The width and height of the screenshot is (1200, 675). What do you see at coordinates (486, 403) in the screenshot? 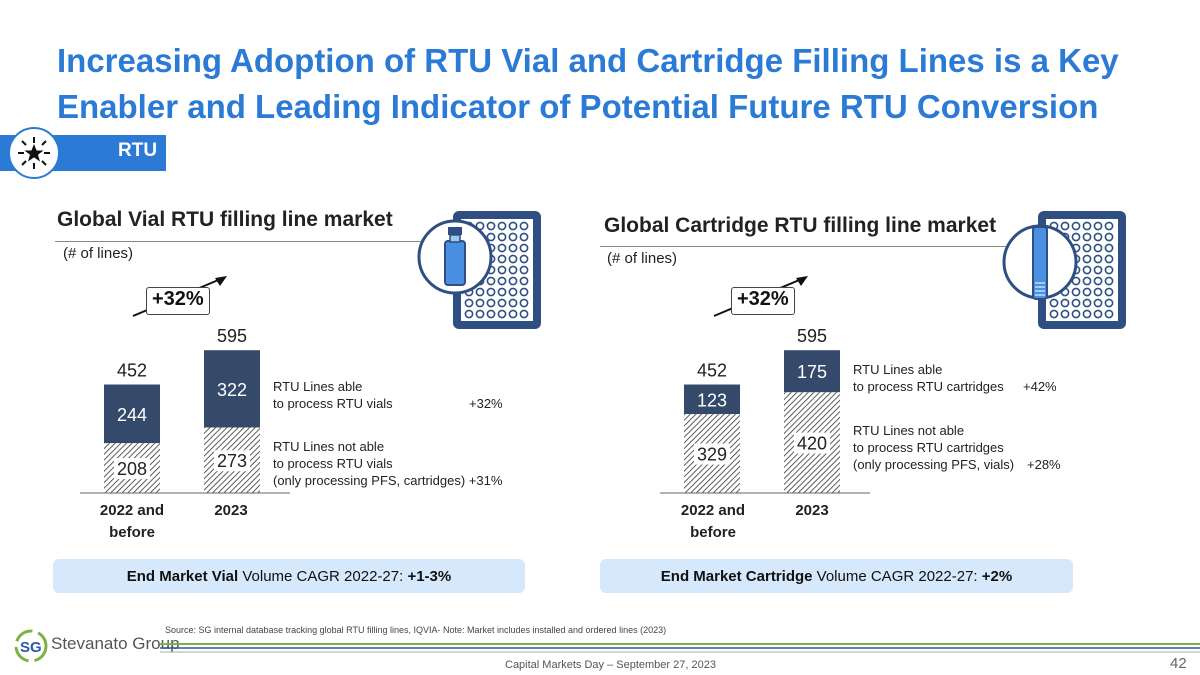
I see `vial-legend-able-growth: +32%` at bounding box center [486, 403].